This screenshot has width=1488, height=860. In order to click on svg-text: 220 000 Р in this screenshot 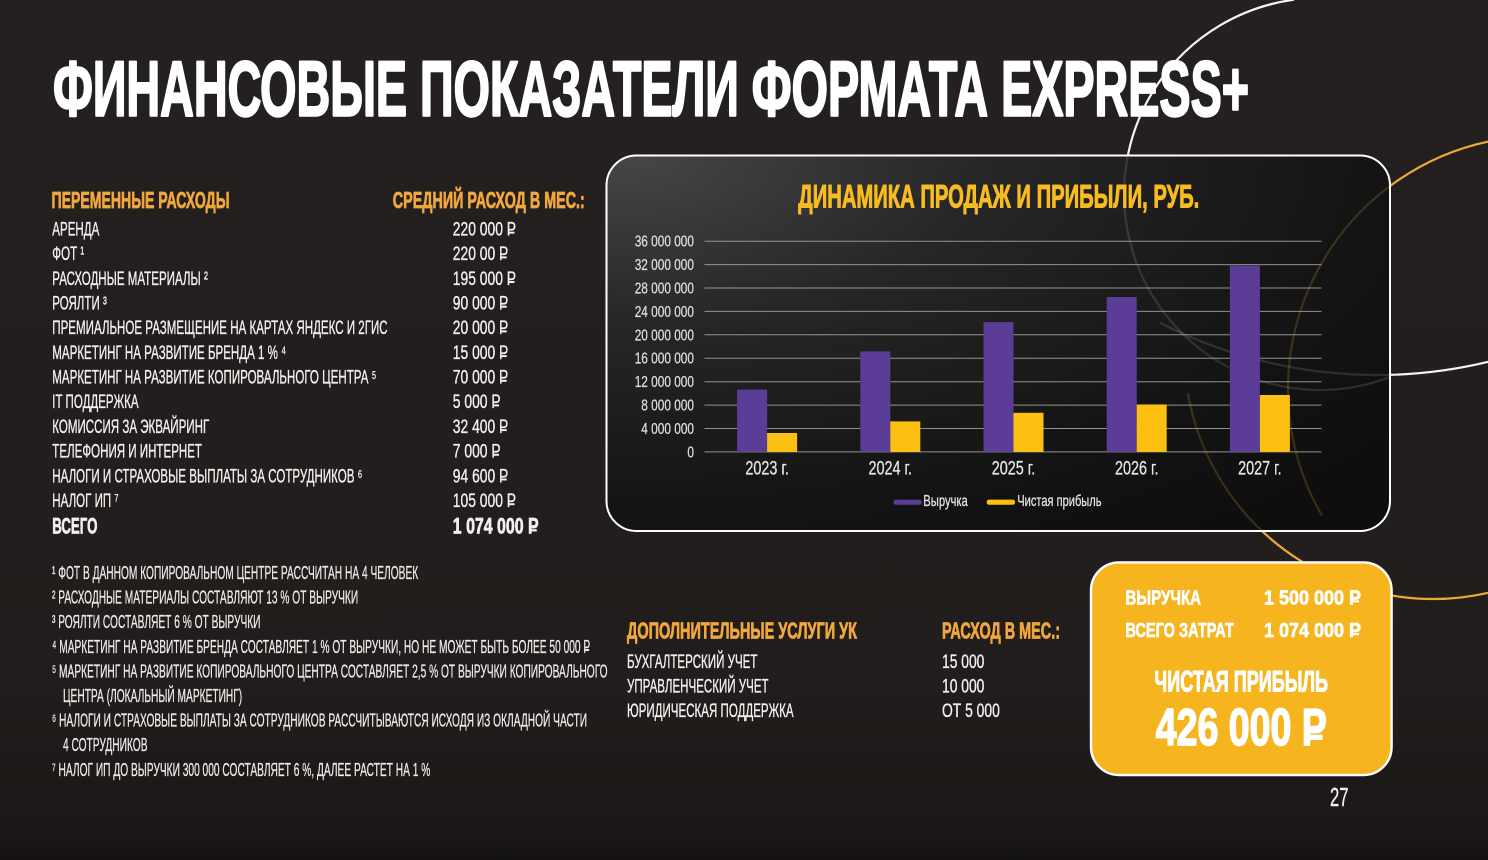, I will do `click(484, 230)`.